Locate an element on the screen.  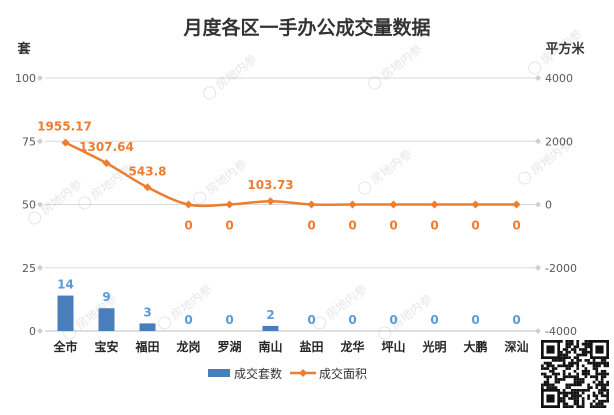
watermark: 房地内参 is located at coordinates (221, 180).